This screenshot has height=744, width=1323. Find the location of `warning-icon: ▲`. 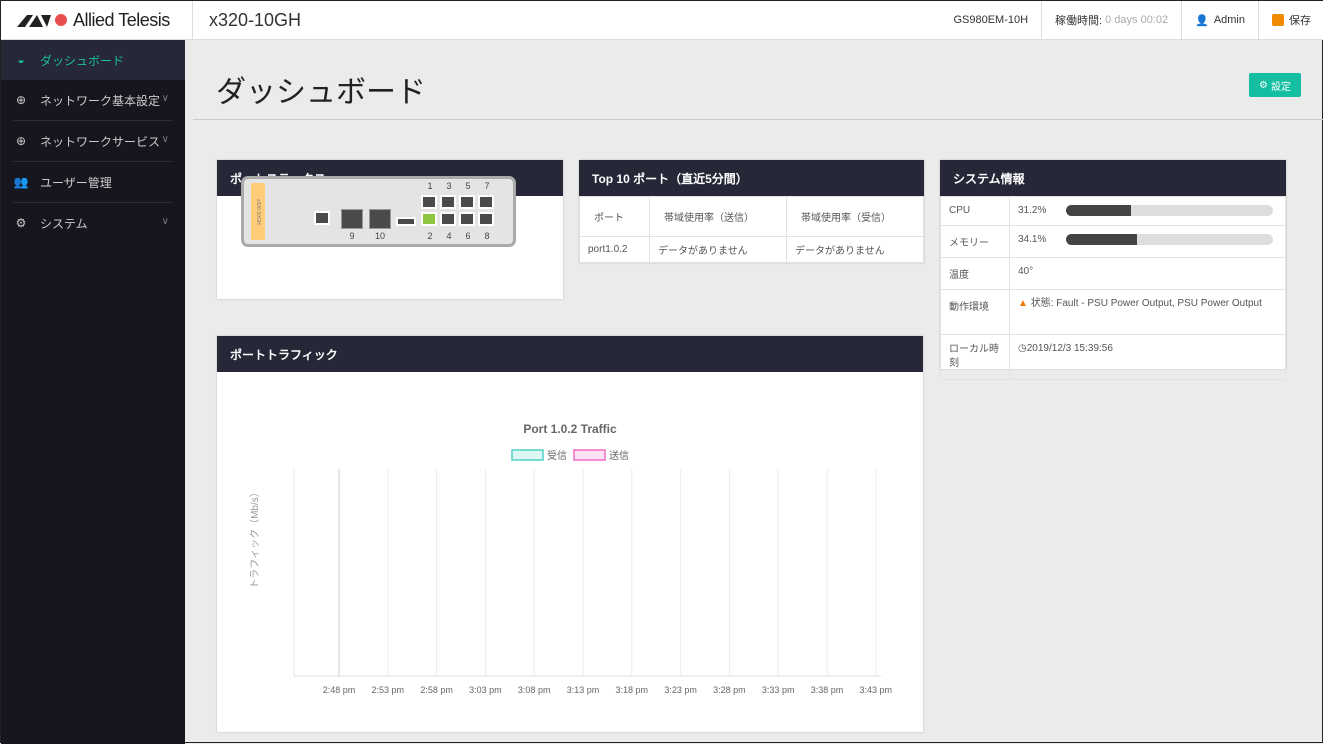

warning-icon: ▲ is located at coordinates (1023, 303).